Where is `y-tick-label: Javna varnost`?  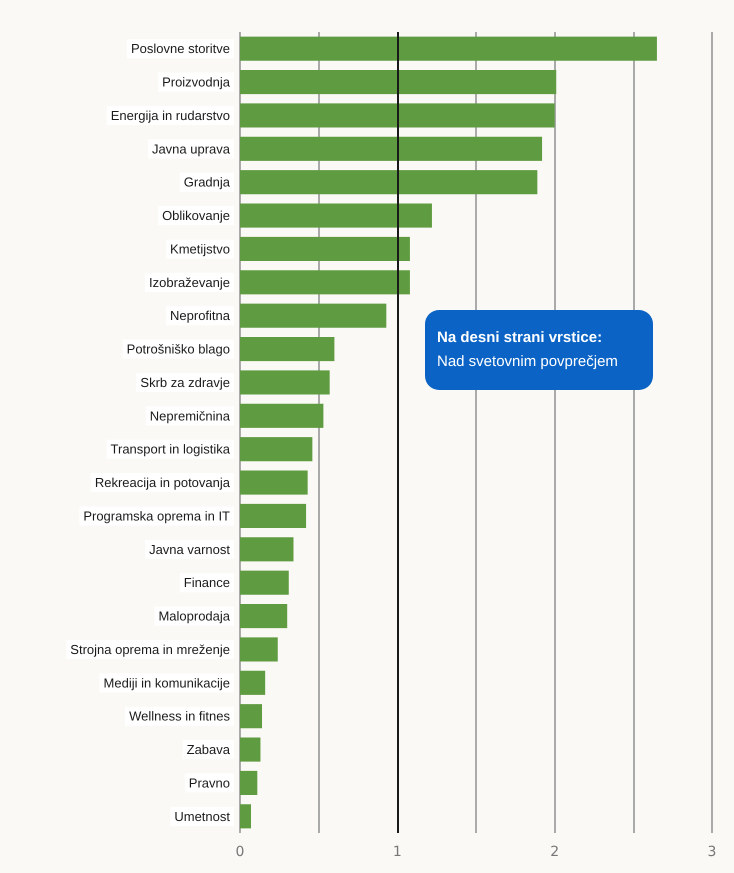
y-tick-label: Javna varnost is located at coordinates (189, 549).